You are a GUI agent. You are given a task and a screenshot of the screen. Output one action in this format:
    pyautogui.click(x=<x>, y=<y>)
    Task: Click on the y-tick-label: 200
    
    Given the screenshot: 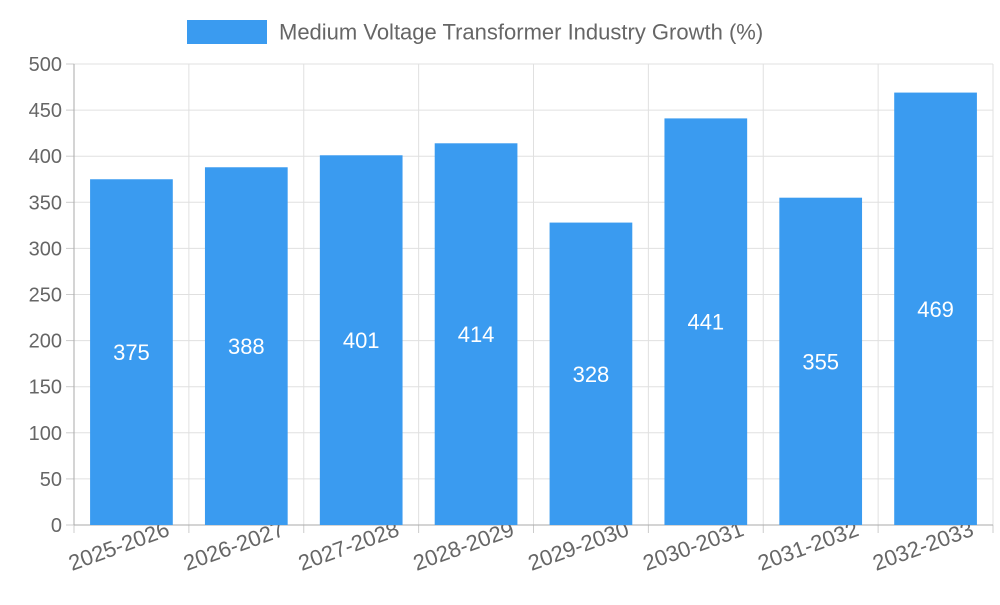 What is the action you would take?
    pyautogui.click(x=45, y=342)
    